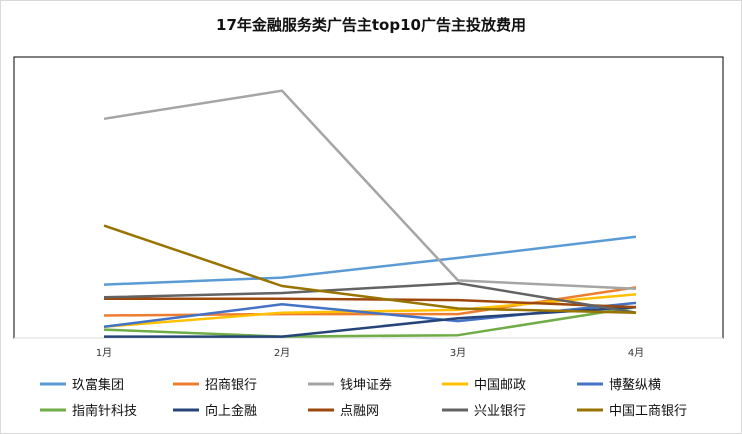  I want to click on legend-label: 中国工商银行, so click(648, 411).